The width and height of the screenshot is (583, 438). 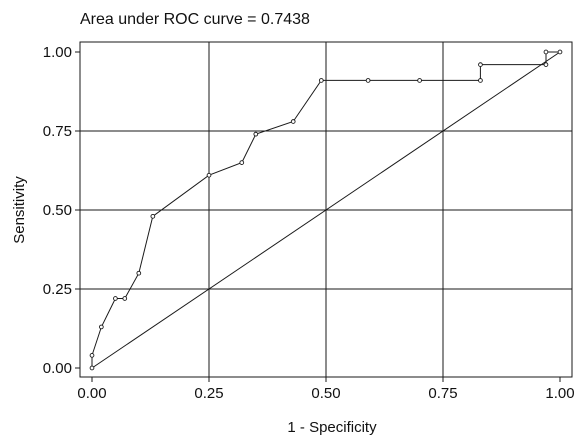 I want to click on y-axis-label: Sensitivity, so click(x=19, y=210).